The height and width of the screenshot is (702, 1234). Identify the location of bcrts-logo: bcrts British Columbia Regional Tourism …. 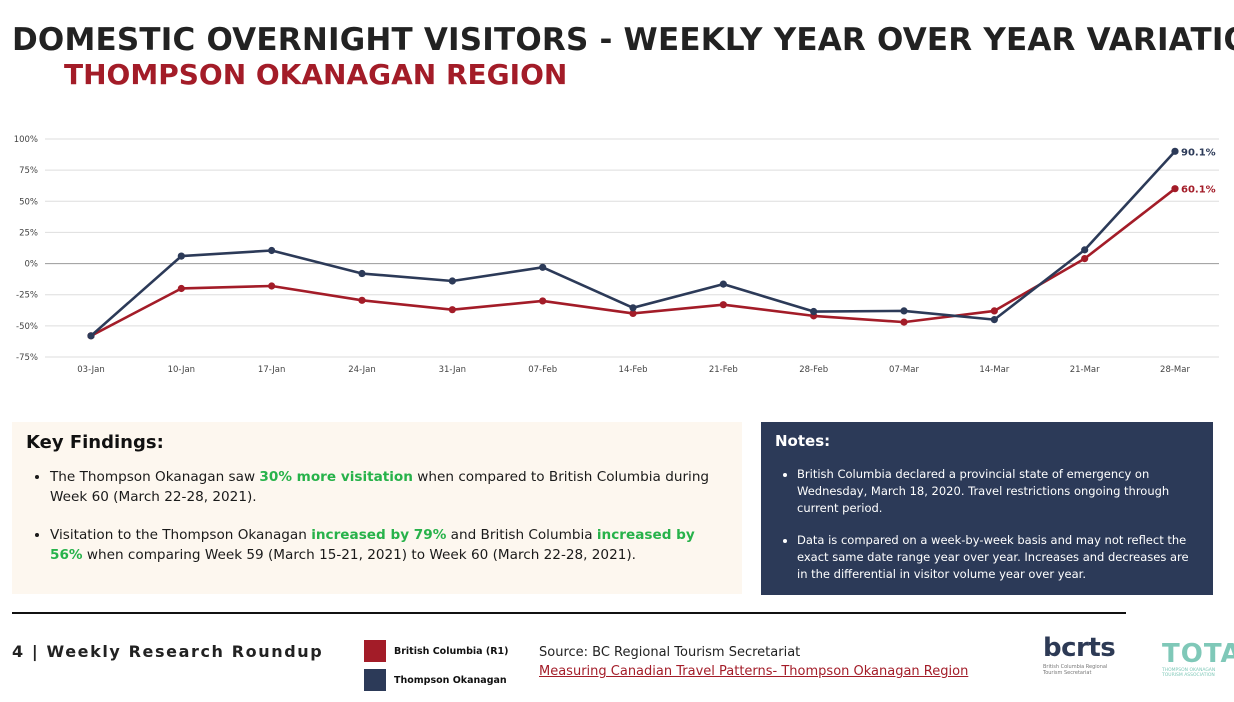
(1083, 655).